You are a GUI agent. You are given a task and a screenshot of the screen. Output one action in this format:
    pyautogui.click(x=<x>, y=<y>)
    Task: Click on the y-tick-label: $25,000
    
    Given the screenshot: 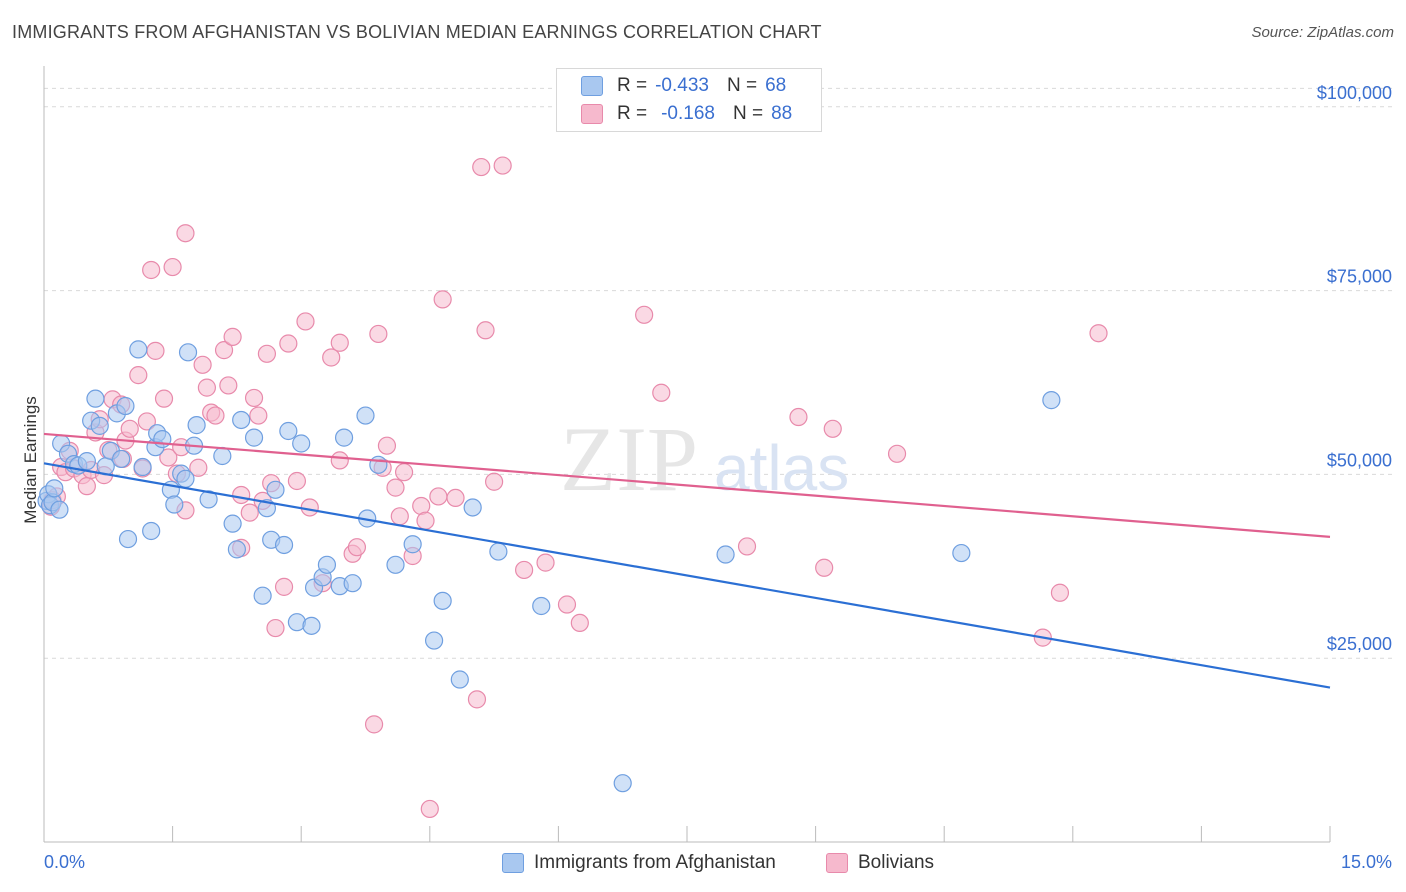 What is the action you would take?
    pyautogui.click(x=1359, y=644)
    